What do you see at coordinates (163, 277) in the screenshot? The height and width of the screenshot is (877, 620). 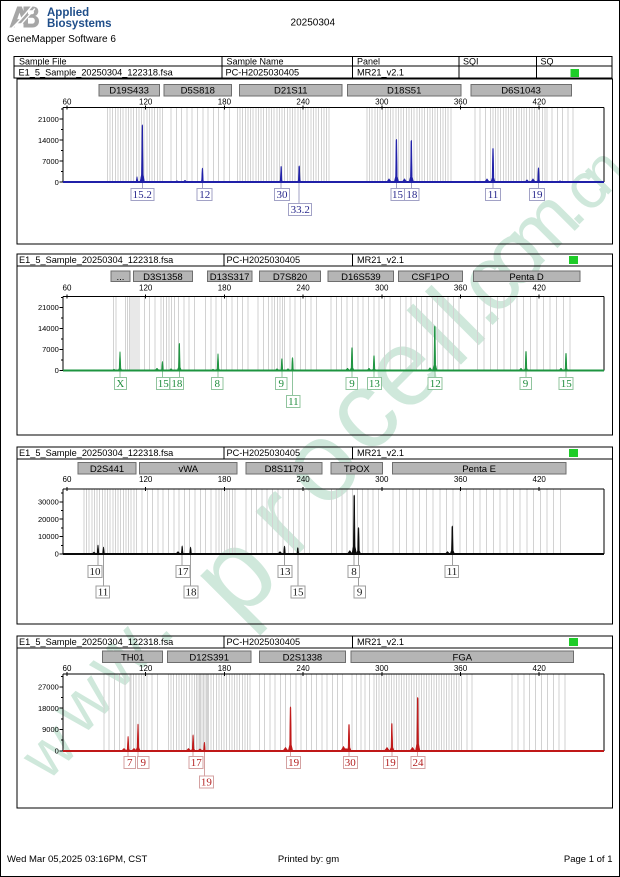 I see `svg-text: D3S1358` at bounding box center [163, 277].